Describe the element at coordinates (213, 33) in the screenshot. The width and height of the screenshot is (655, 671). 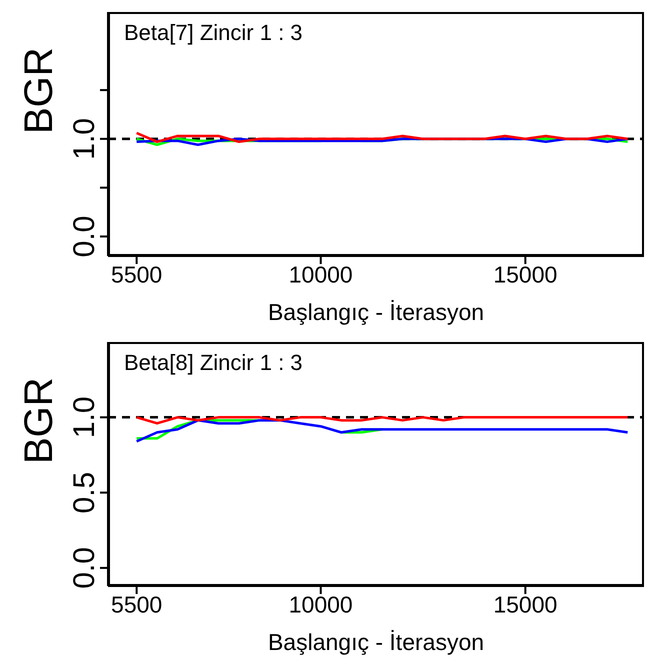
I see `chart-title: Beta[7] Zincir 1 : 3` at that location.